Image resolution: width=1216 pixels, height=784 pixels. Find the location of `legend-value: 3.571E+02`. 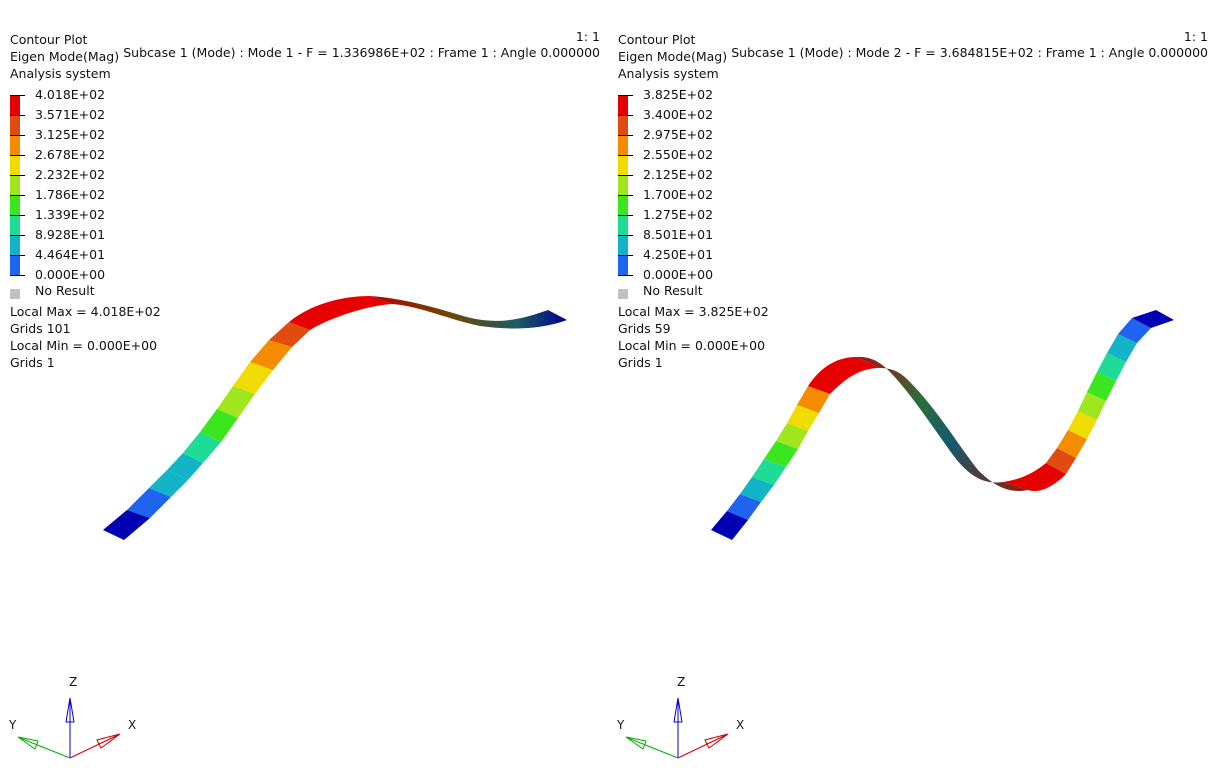

legend-value: 3.571E+02 is located at coordinates (70, 114).